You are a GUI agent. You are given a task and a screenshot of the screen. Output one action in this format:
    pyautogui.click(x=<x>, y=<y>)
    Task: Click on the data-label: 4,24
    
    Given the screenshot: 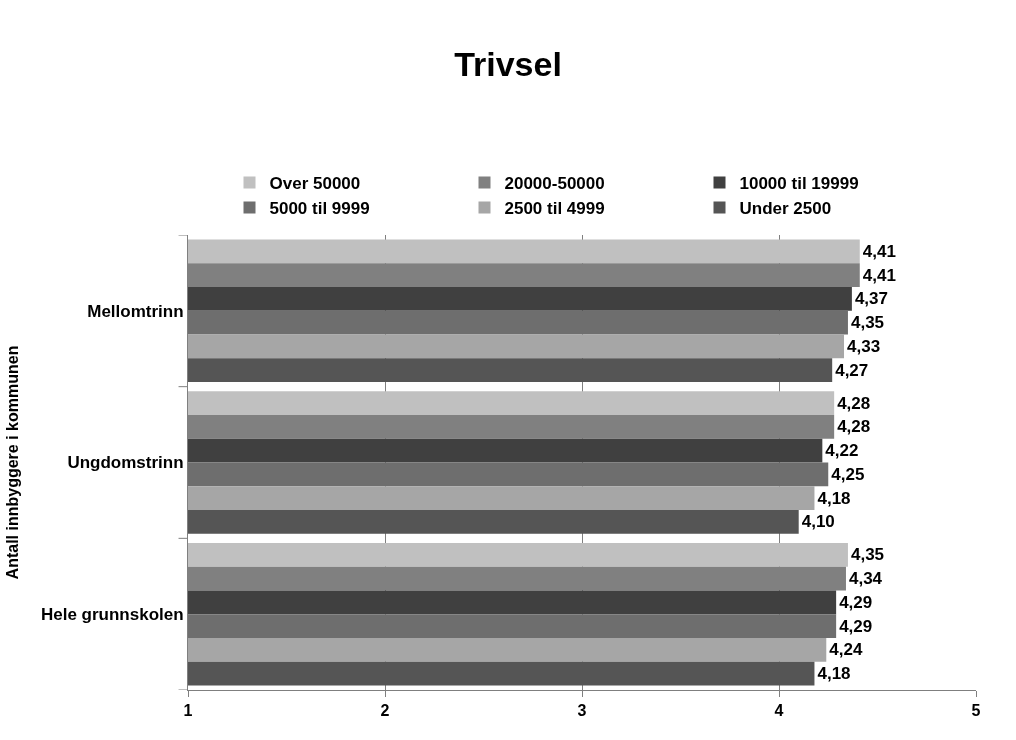 What is the action you would take?
    pyautogui.click(x=846, y=650)
    